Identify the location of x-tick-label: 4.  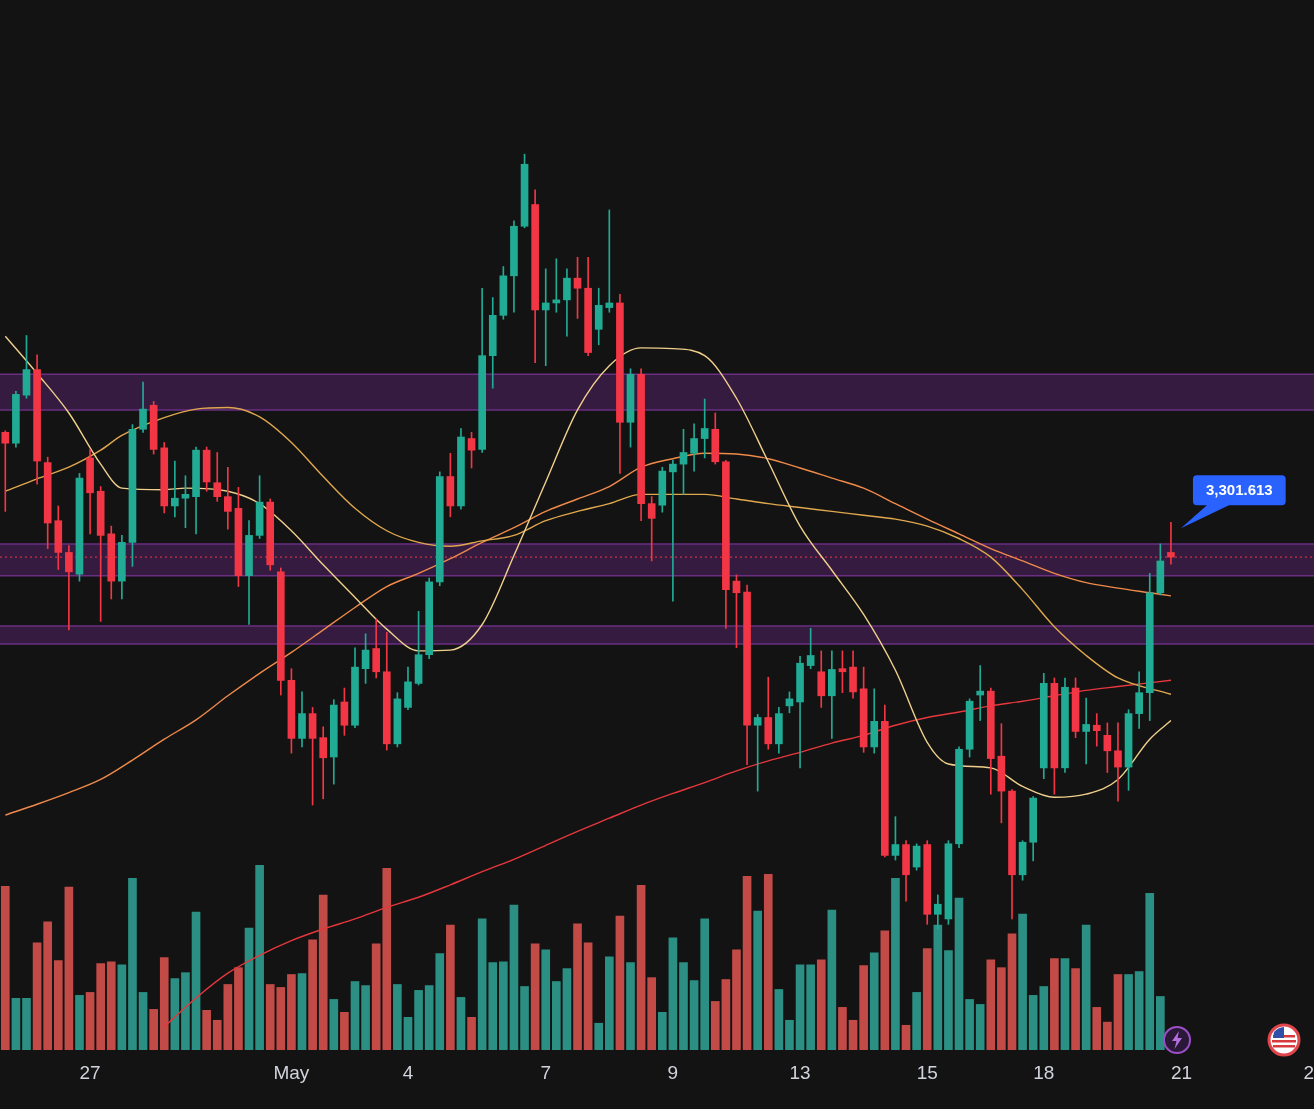
(408, 1072).